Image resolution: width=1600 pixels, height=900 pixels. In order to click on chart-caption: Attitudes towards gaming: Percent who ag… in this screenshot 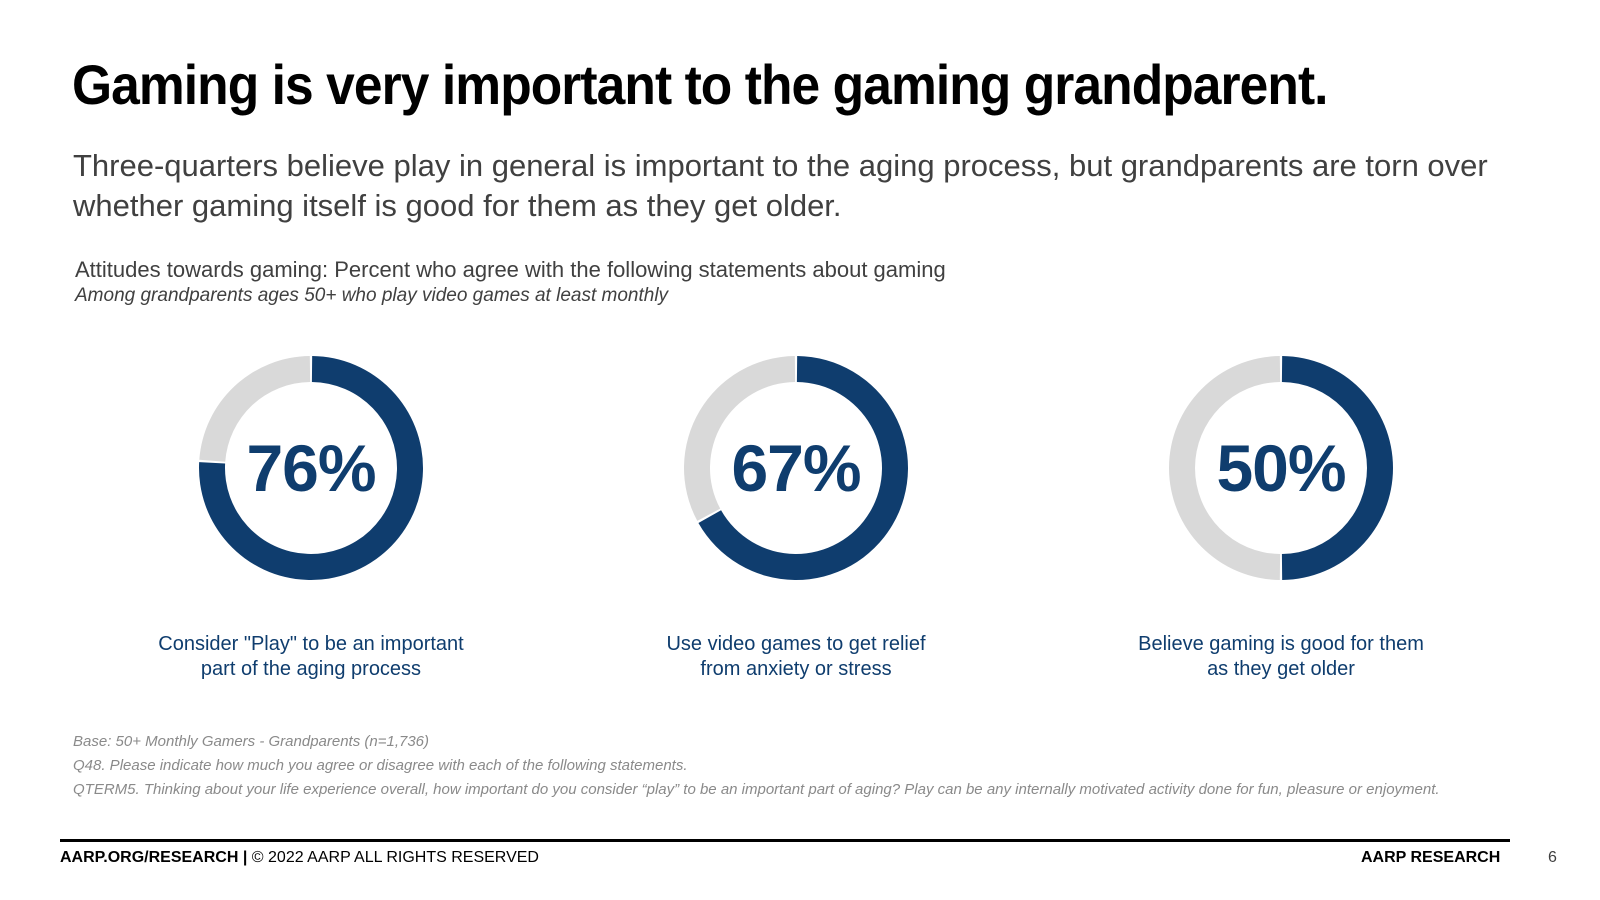, I will do `click(510, 269)`.